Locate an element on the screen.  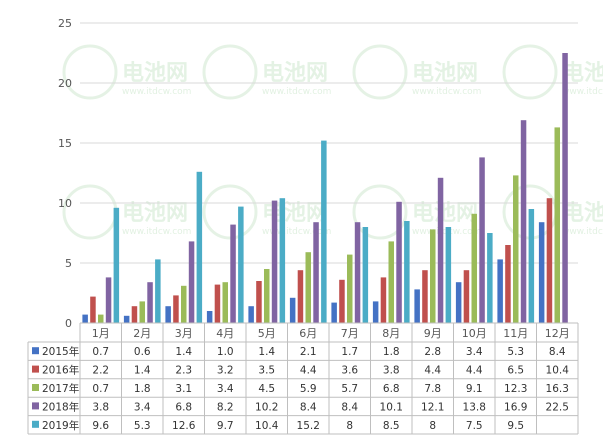
x-tick-label: 7月 is located at coordinates (350, 333).